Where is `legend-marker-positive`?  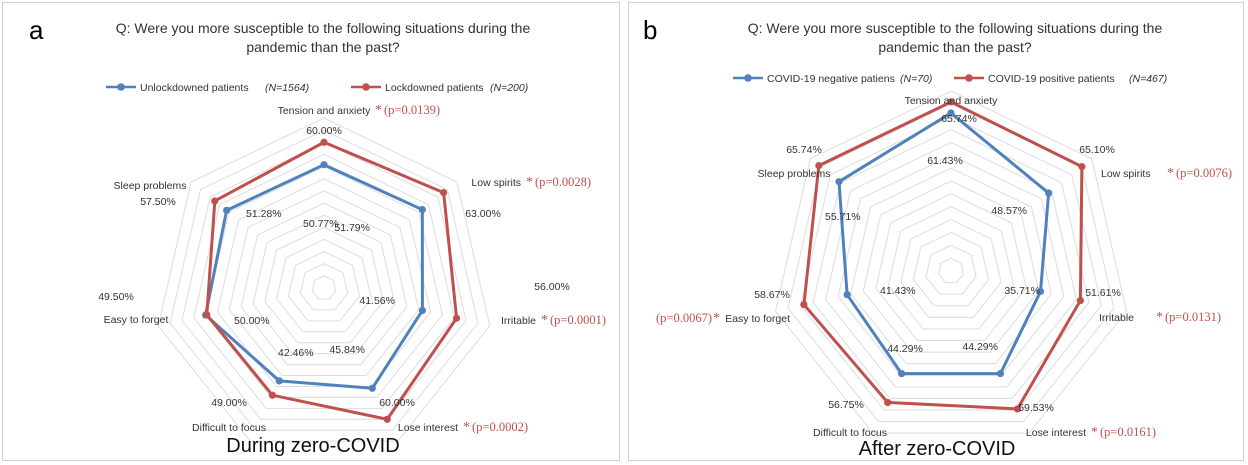 legend-marker-positive is located at coordinates (969, 78).